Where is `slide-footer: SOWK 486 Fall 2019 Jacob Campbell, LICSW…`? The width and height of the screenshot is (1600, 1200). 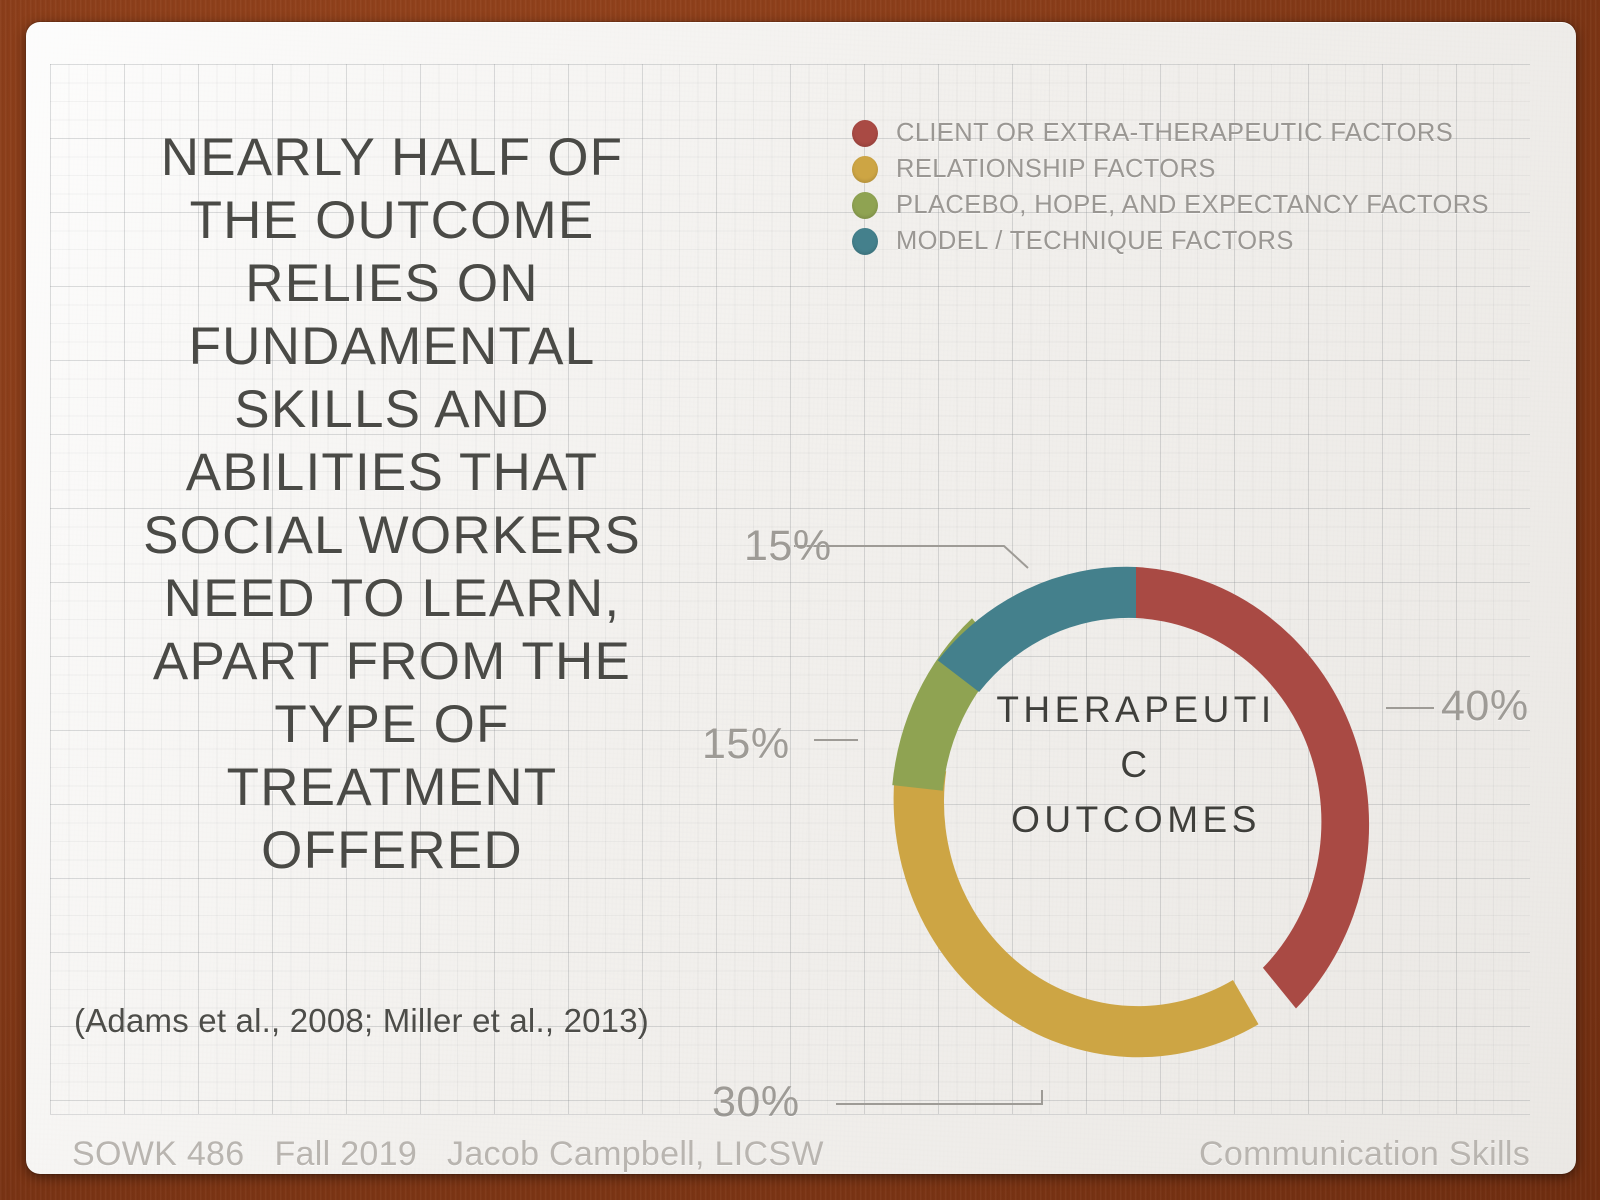 slide-footer: SOWK 486 Fall 2019 Jacob Campbell, LICSW… is located at coordinates (801, 1150).